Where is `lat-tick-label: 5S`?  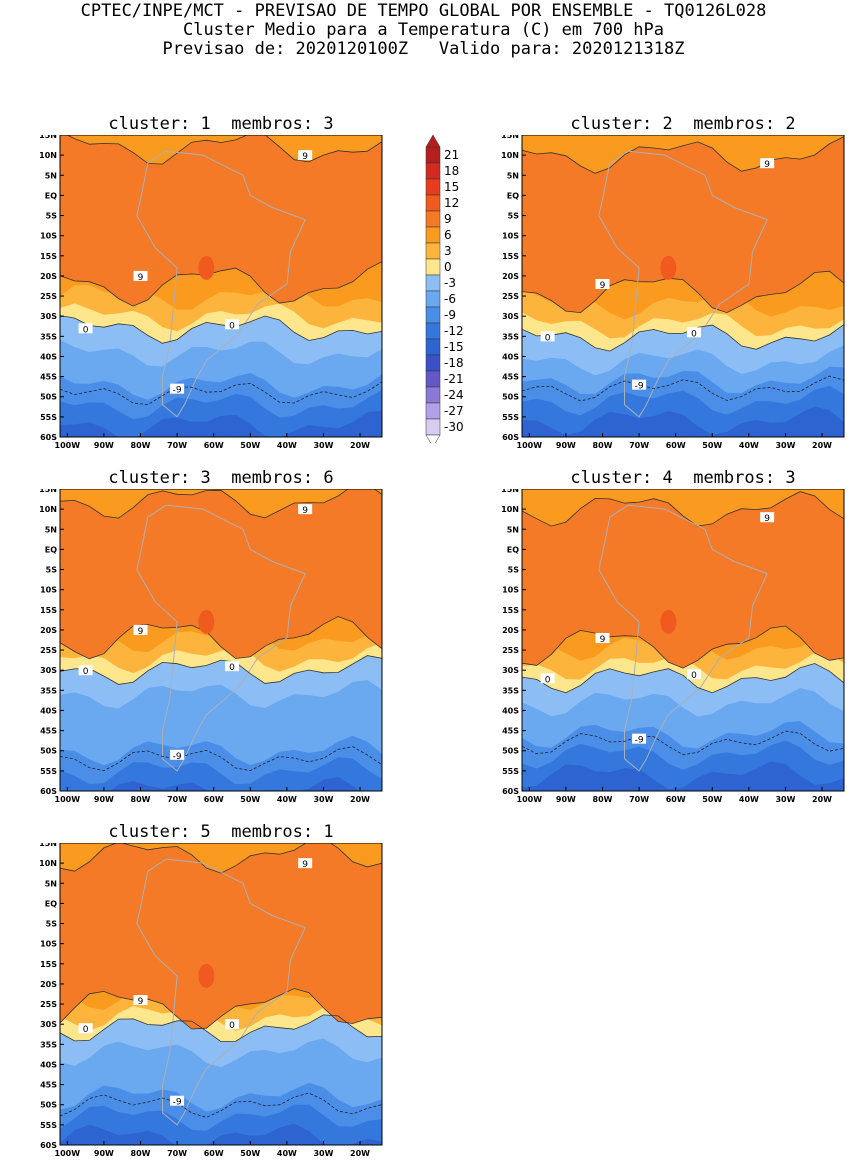
lat-tick-label: 5S is located at coordinates (52, 216).